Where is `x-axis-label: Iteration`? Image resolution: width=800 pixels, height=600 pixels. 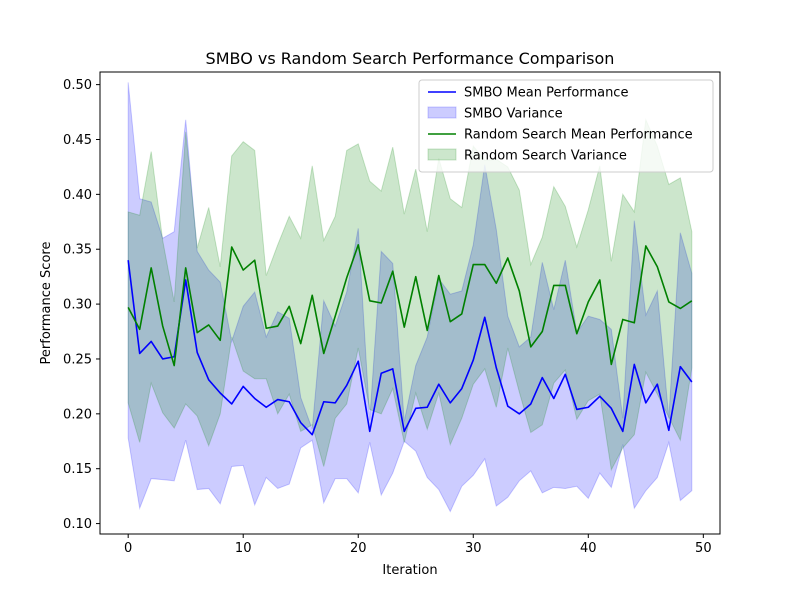 x-axis-label: Iteration is located at coordinates (409, 570).